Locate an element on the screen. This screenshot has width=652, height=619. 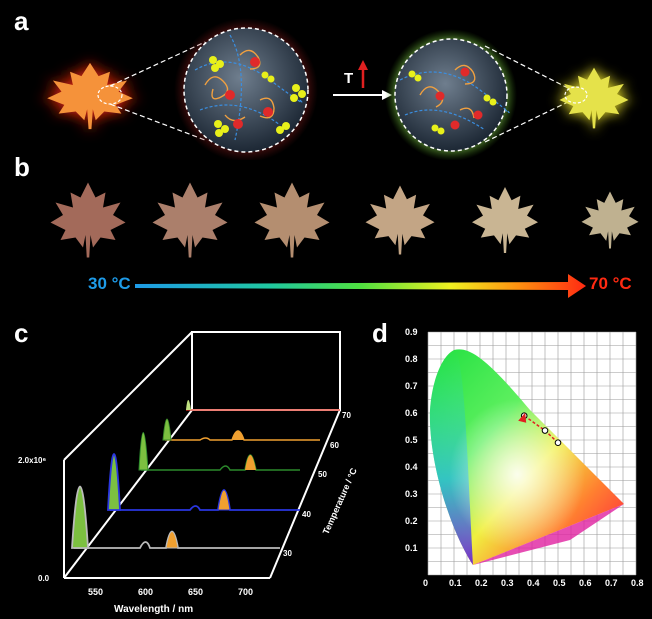
orange-leaf is located at coordinates (90, 96).